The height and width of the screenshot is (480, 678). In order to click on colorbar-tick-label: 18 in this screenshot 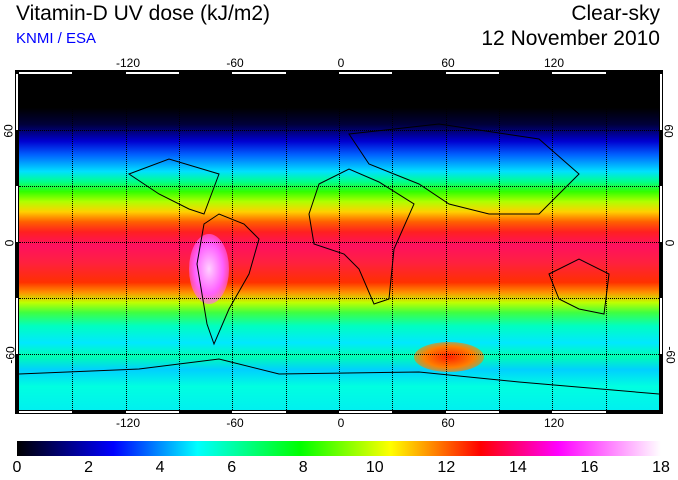, I will do `click(661, 467)`.